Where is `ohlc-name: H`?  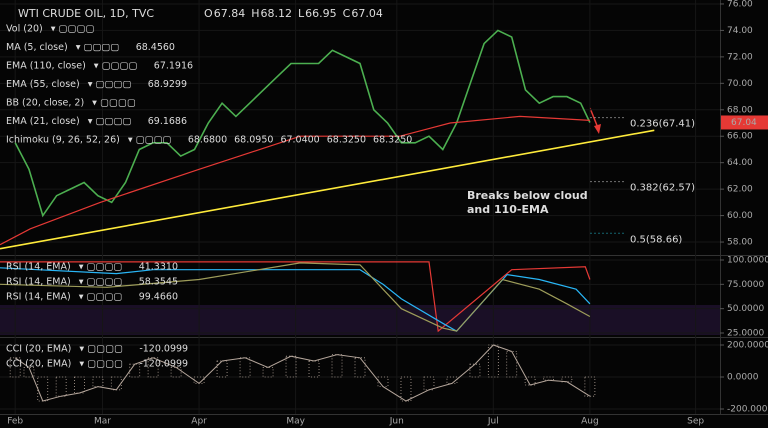
ohlc-name: H is located at coordinates (255, 13).